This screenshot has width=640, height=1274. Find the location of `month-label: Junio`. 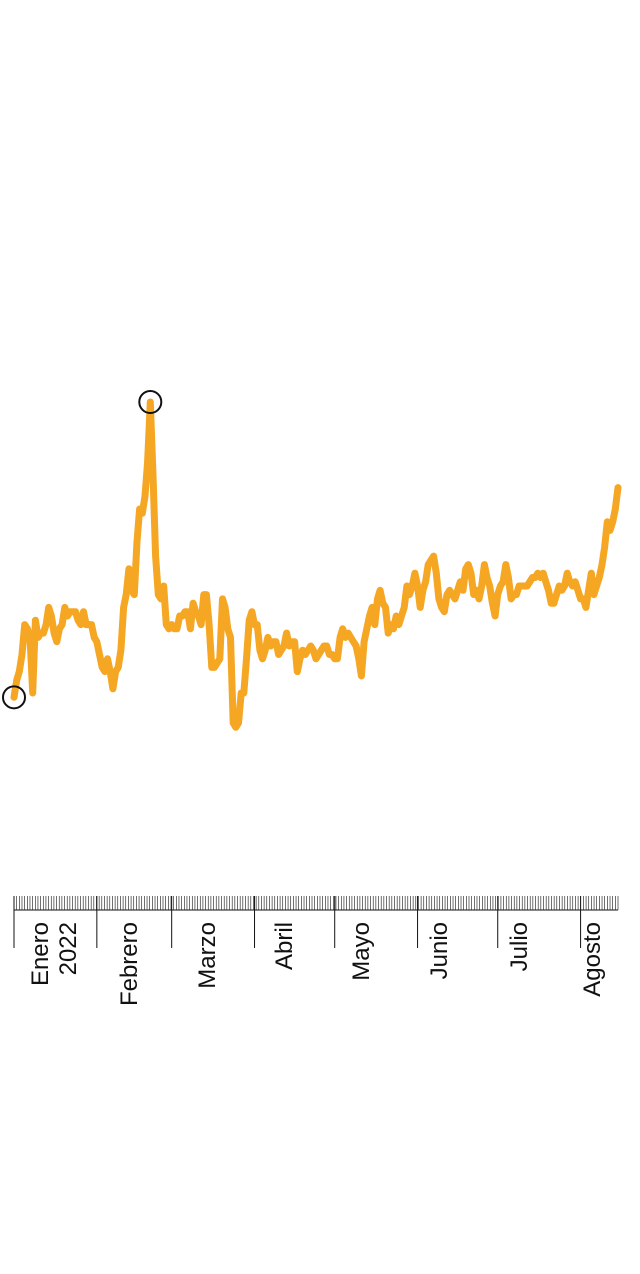

month-label: Junio is located at coordinates (439, 950).